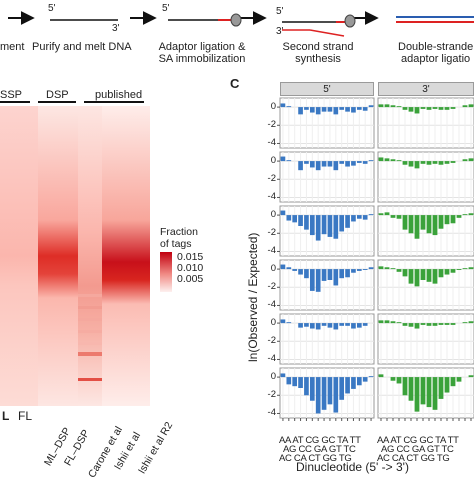  Describe the element at coordinates (413, 458) in the screenshot. I see `x-tick-labels-row3: AC CA CT GG TG` at that location.